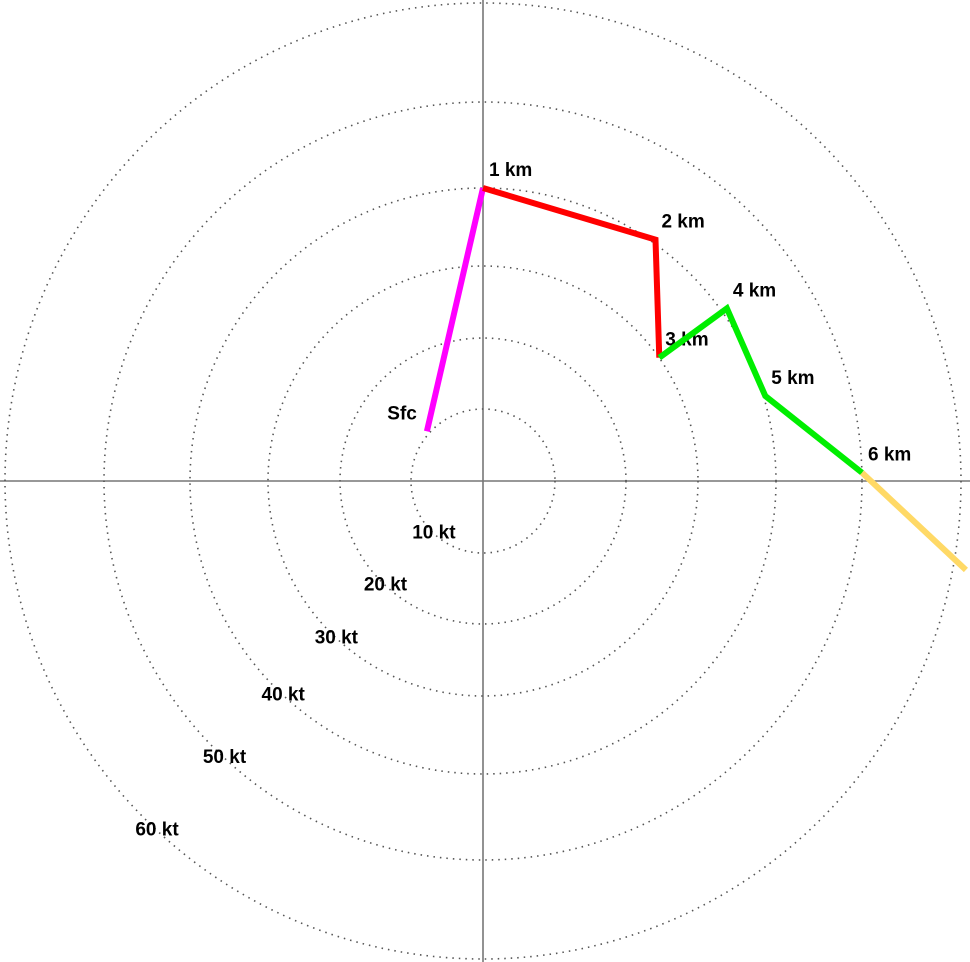 This screenshot has height=962, width=970. Describe the element at coordinates (510, 170) in the screenshot. I see `height-label: 1 km` at that location.